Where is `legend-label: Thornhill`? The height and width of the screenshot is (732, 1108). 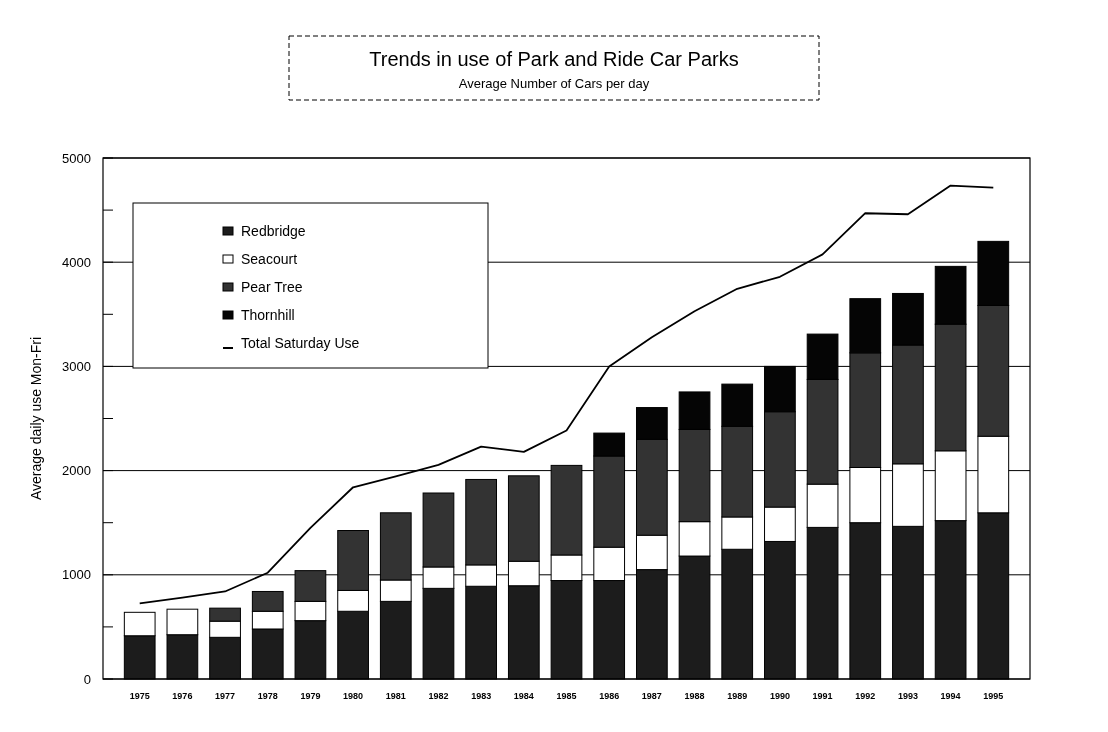
legend-label: Thornhill is located at coordinates (268, 314).